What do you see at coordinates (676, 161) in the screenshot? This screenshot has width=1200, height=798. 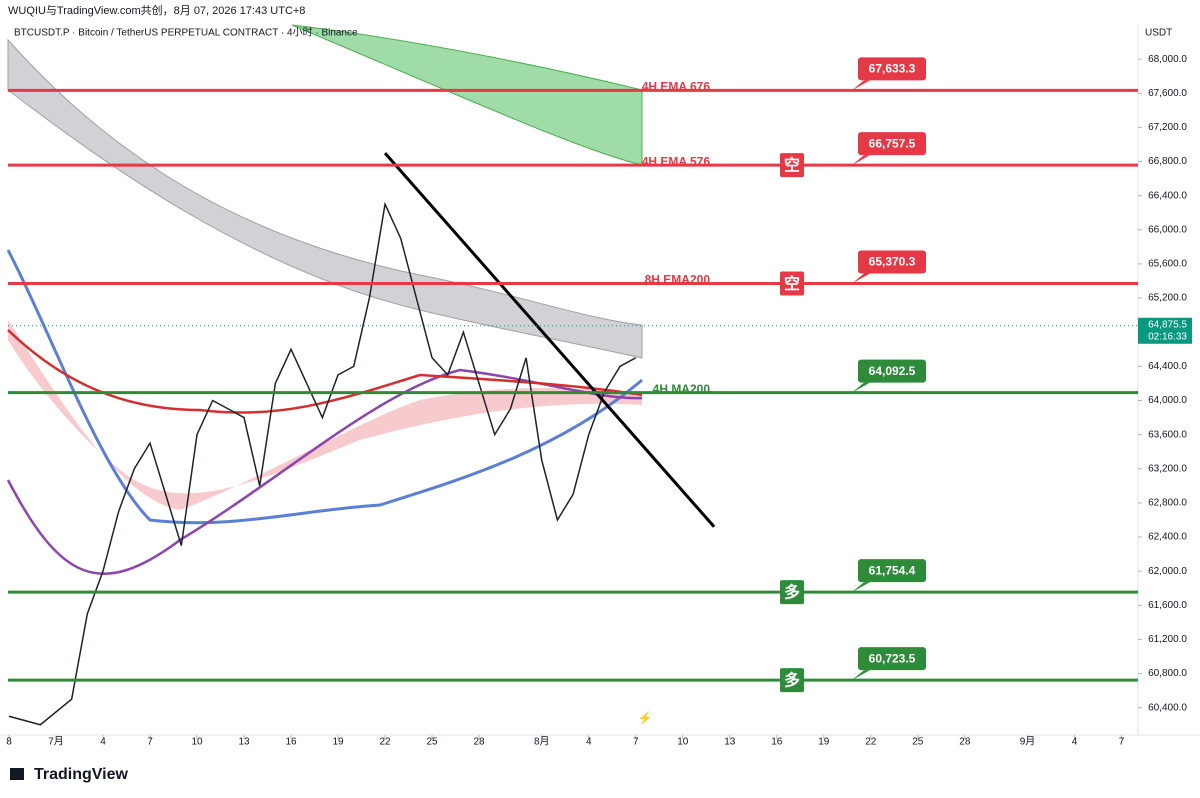 I see `level-name: 4H EMA 576` at bounding box center [676, 161].